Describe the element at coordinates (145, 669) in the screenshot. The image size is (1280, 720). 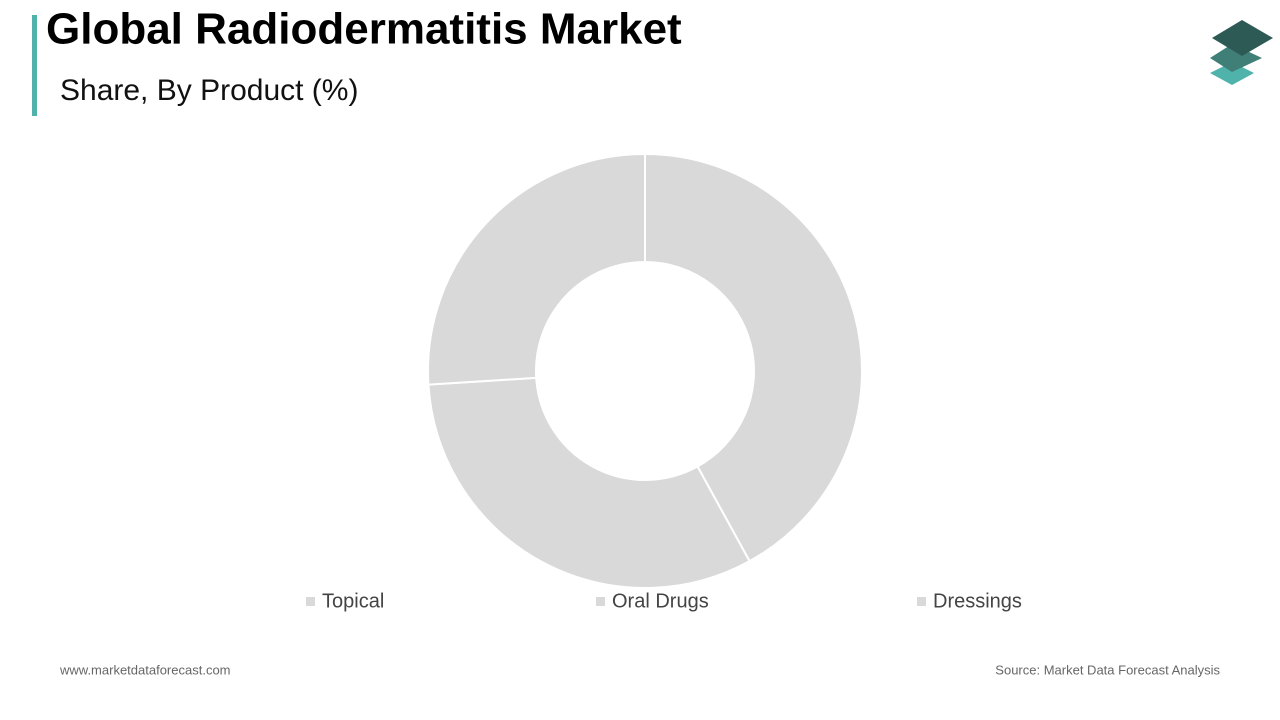
I see `website: www.marketdataforecast.com` at that location.